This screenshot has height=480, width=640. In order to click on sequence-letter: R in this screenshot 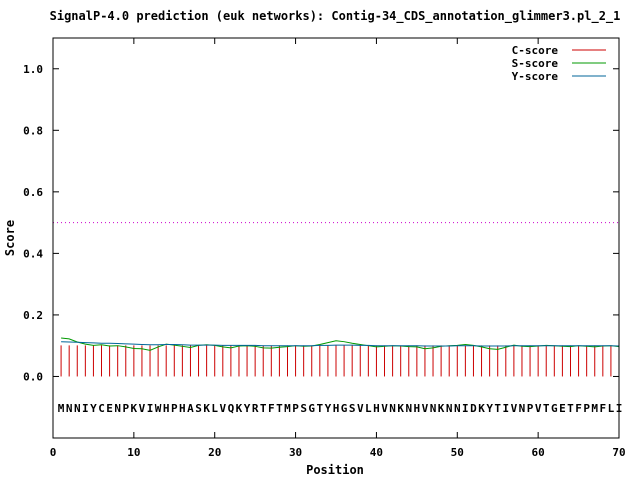, I will do `click(255, 408)`.